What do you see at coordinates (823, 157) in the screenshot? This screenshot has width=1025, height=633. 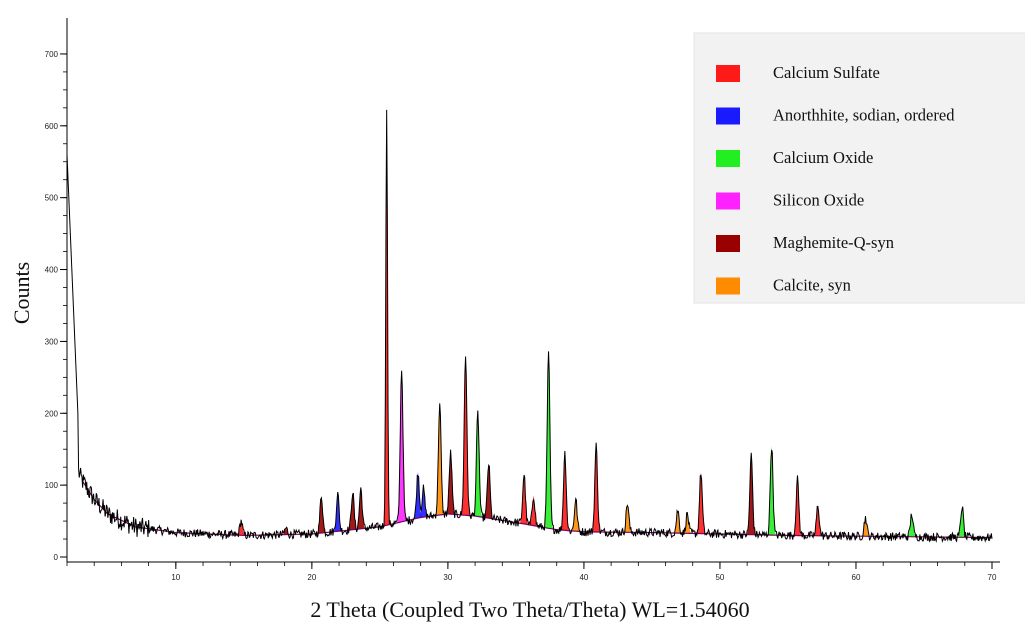 I see `legend-label: Calcium Oxide` at bounding box center [823, 157].